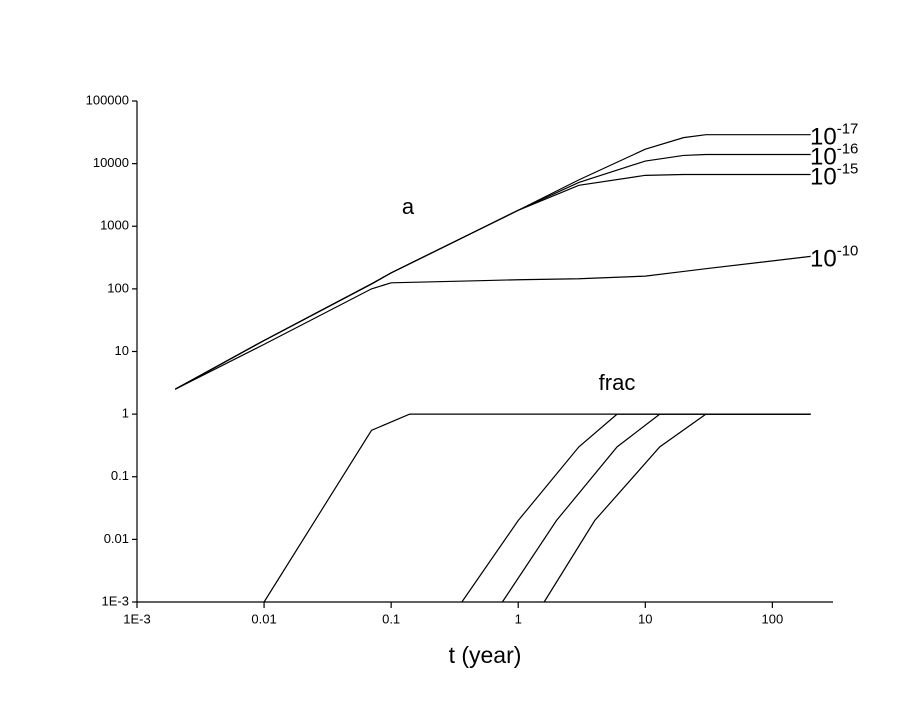 The height and width of the screenshot is (709, 917). What do you see at coordinates (111, 162) in the screenshot?
I see `y-tick-label: 10000` at bounding box center [111, 162].